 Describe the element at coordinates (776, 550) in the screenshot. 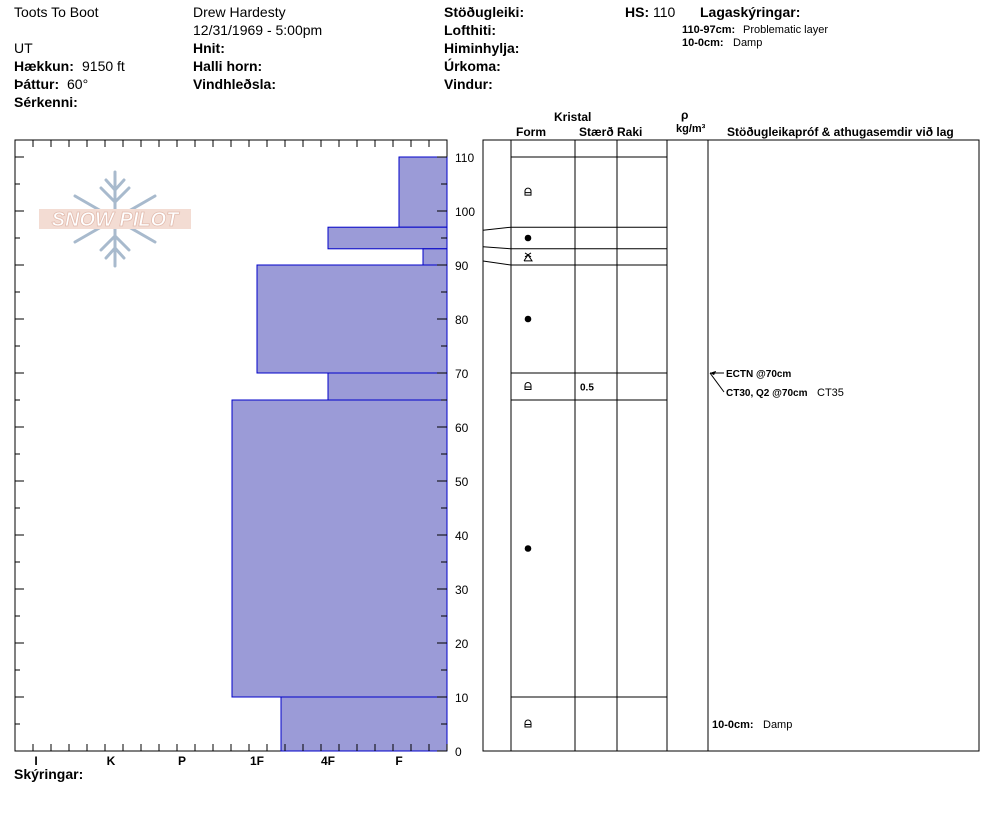

I see `stability-tests: ECTN @70cm CT30, Q2 @70cm CT35 10-0cm: Damp` at that location.